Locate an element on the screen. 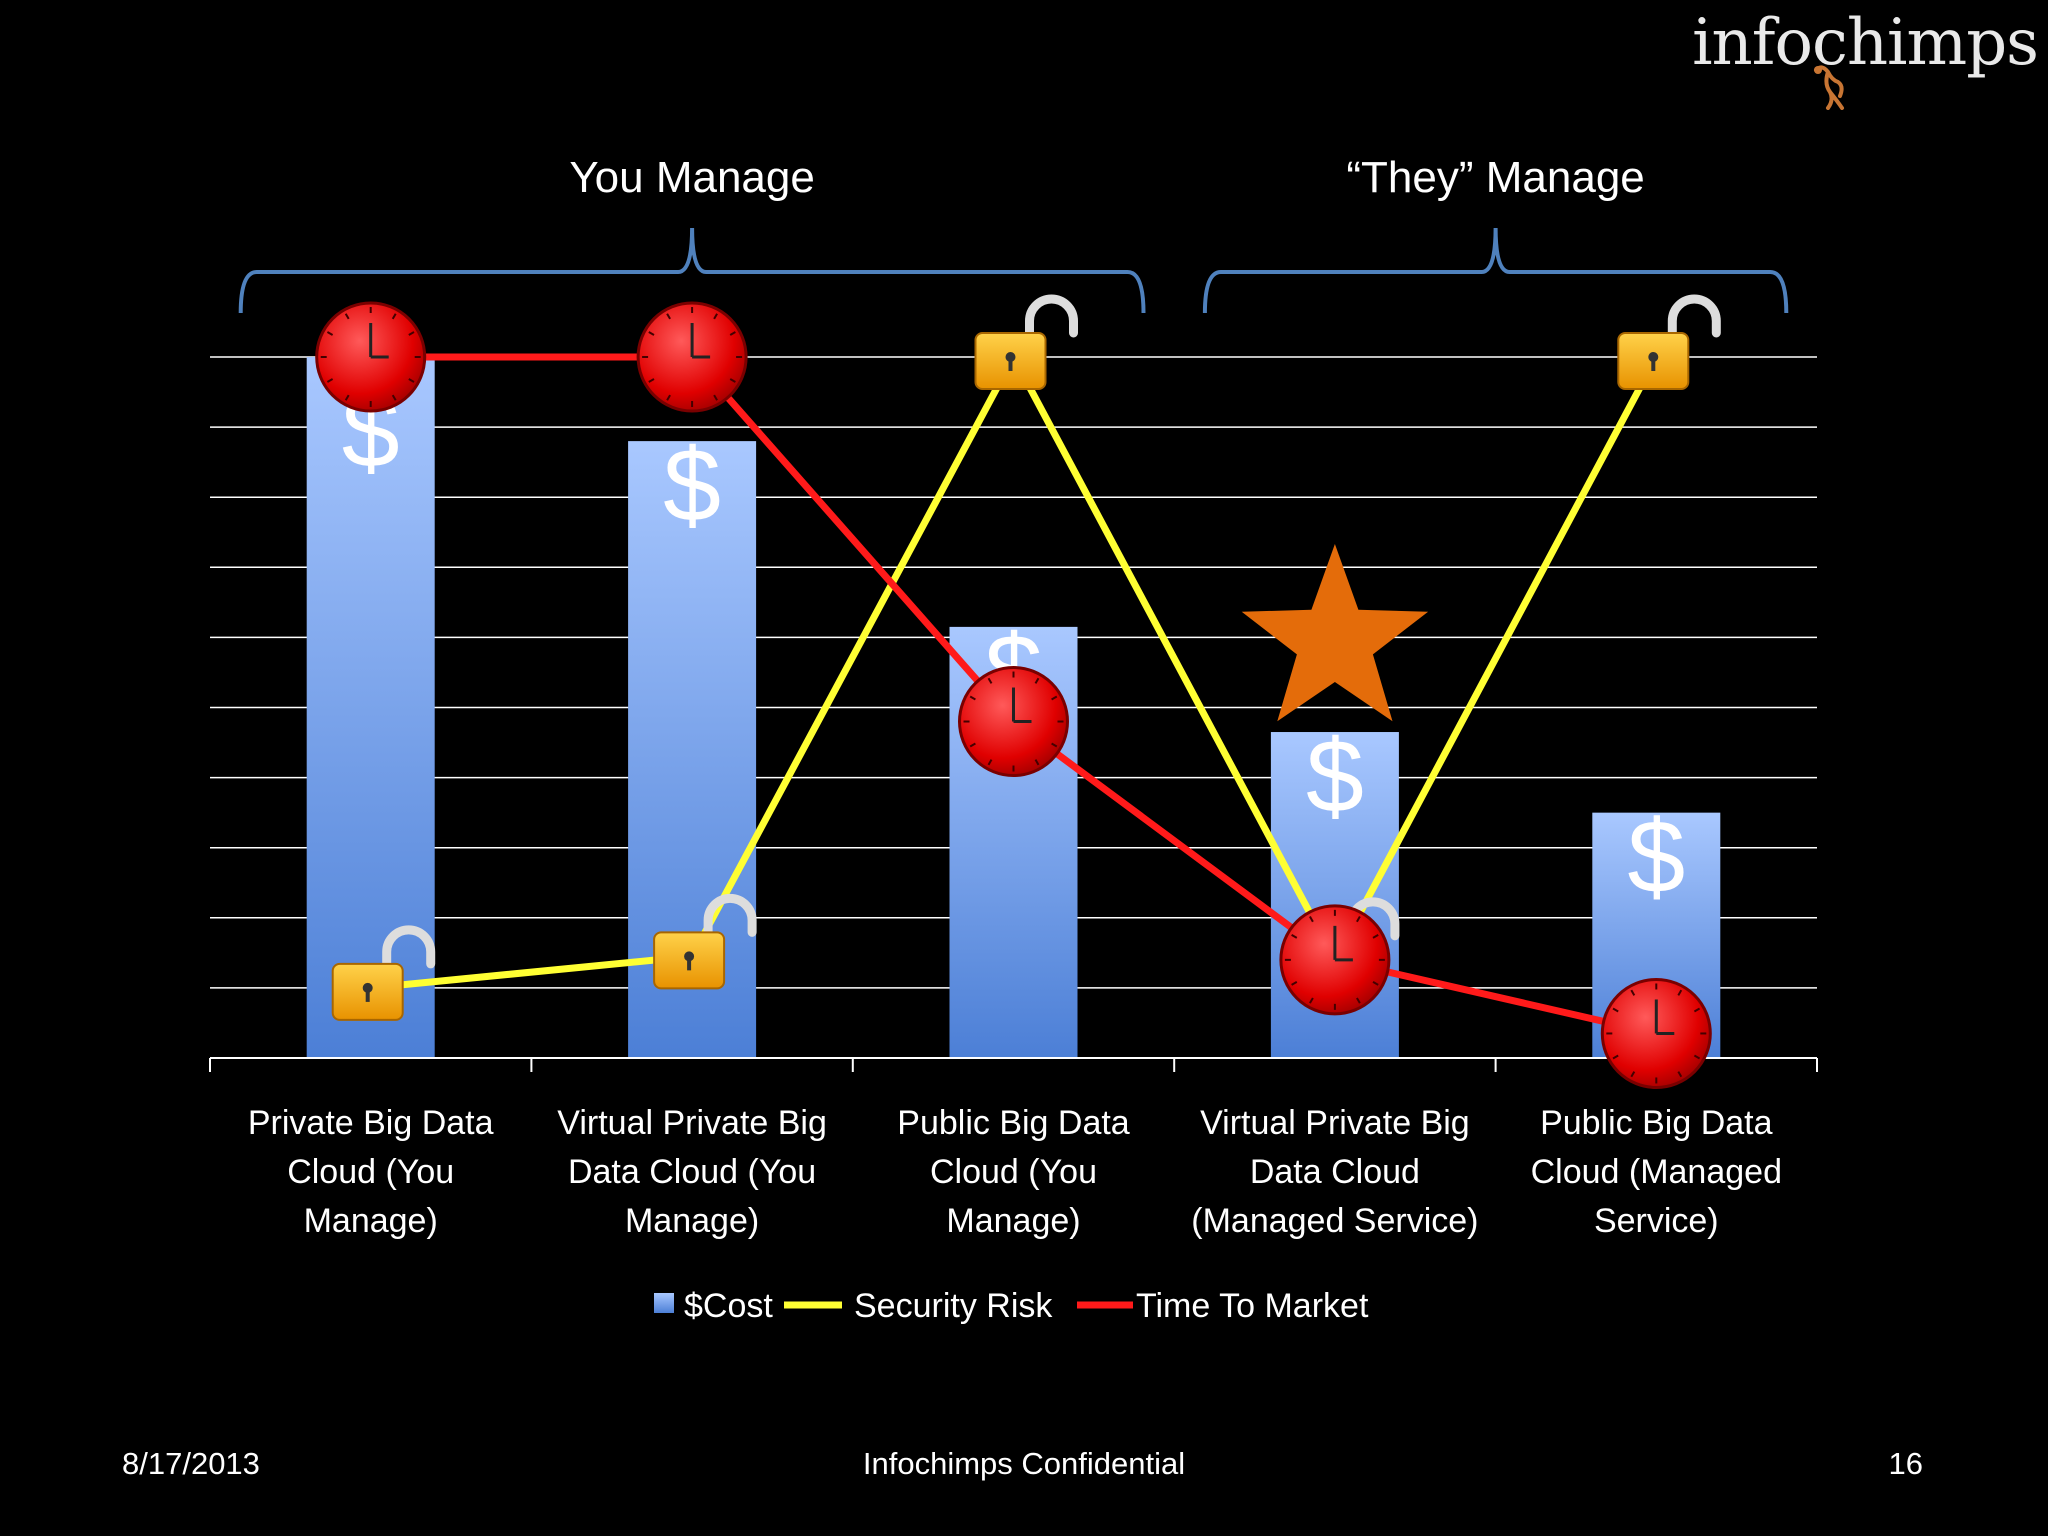  legend-label-security: Security Risk is located at coordinates (953, 1306).